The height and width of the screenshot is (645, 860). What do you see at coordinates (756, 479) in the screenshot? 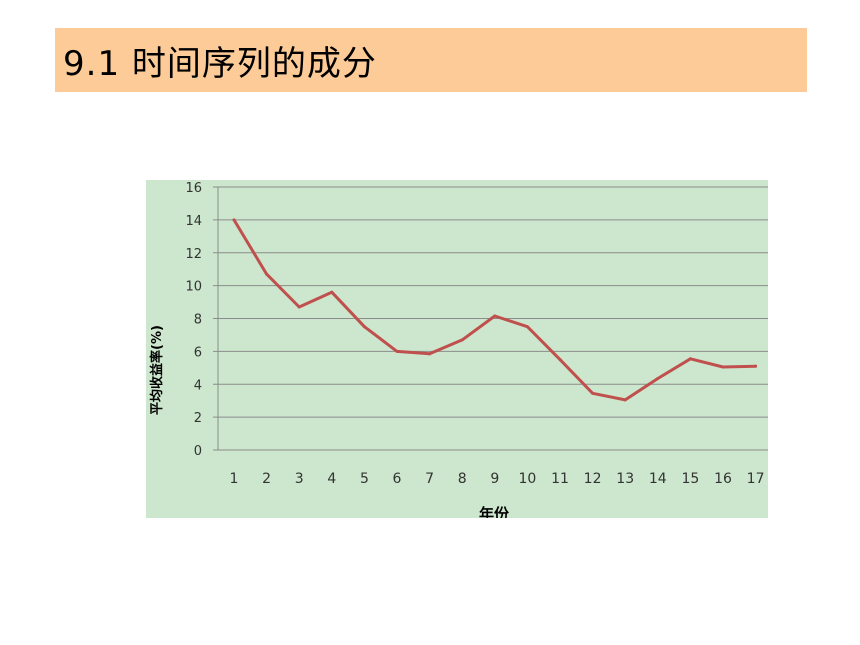
I see `x-tick-label: 17` at bounding box center [756, 479].